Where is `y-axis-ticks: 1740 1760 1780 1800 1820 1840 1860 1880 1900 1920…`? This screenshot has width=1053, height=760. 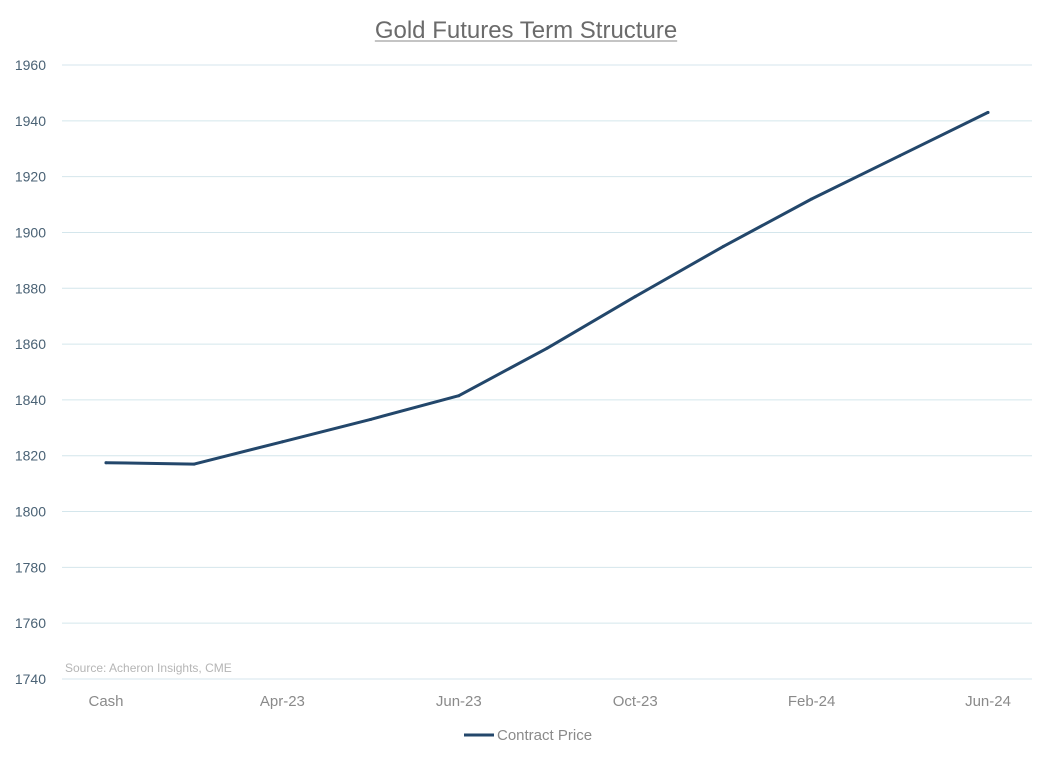
y-axis-ticks: 1740 1760 1780 1800 1820 1840 1860 1880 1900 1920… is located at coordinates (30, 372).